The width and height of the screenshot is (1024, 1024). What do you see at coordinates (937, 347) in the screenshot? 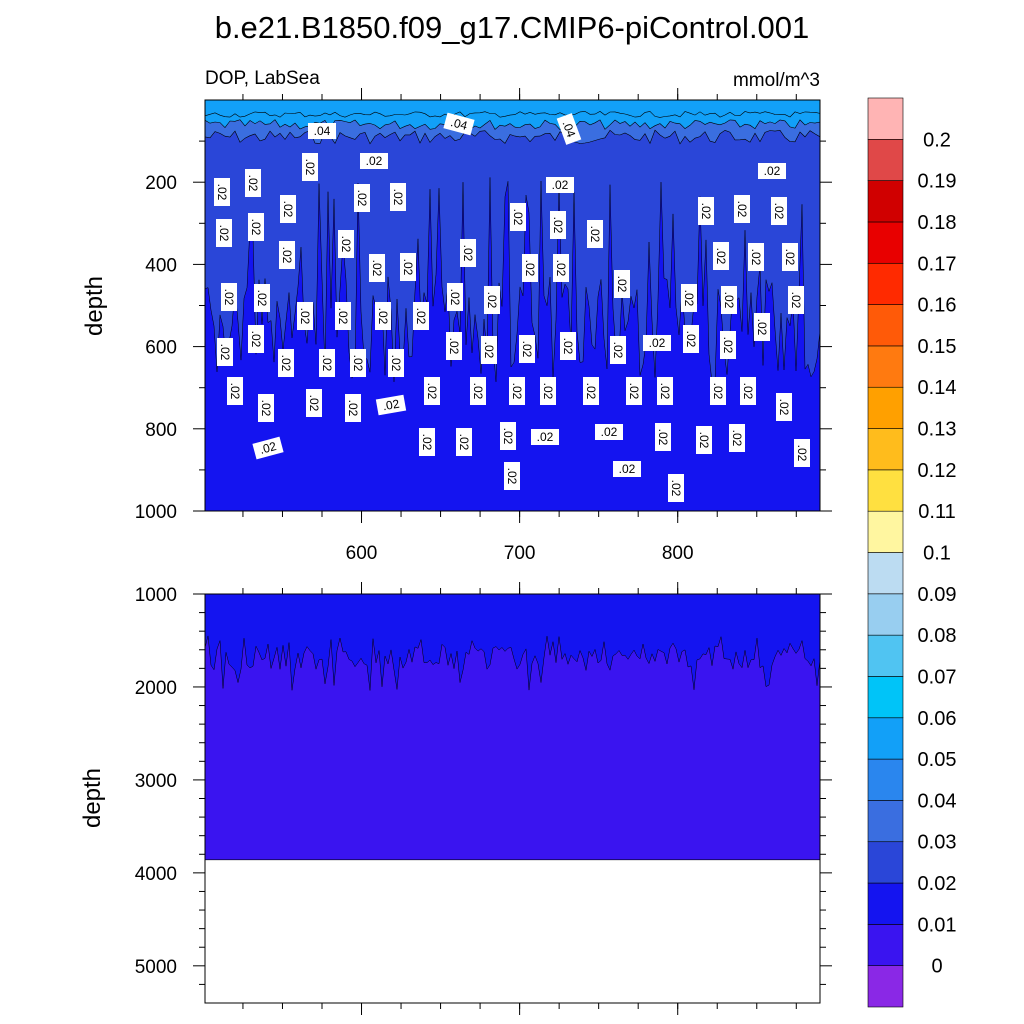
I see `colorbar-label: 0.15` at bounding box center [937, 347].